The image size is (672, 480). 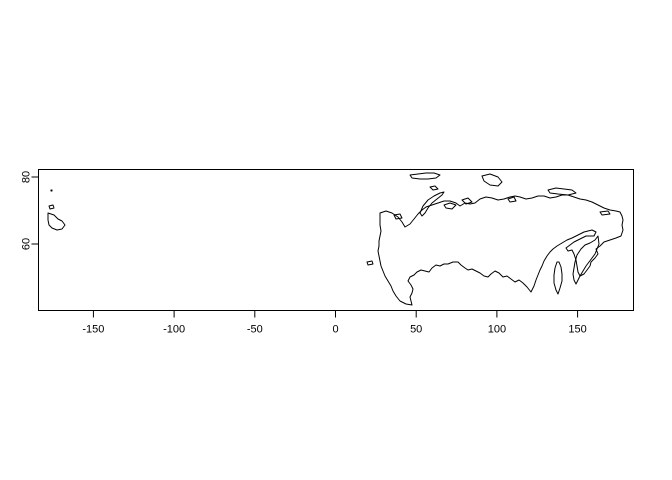 I want to click on franz-josef-land-outline, so click(x=425, y=176).